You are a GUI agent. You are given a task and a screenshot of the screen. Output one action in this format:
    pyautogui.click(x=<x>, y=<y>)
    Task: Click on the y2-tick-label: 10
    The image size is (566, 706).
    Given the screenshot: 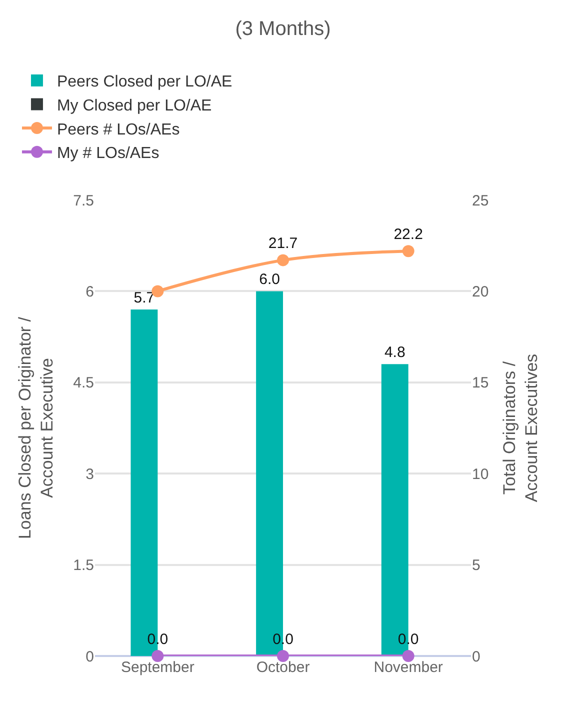 What is the action you would take?
    pyautogui.click(x=480, y=474)
    